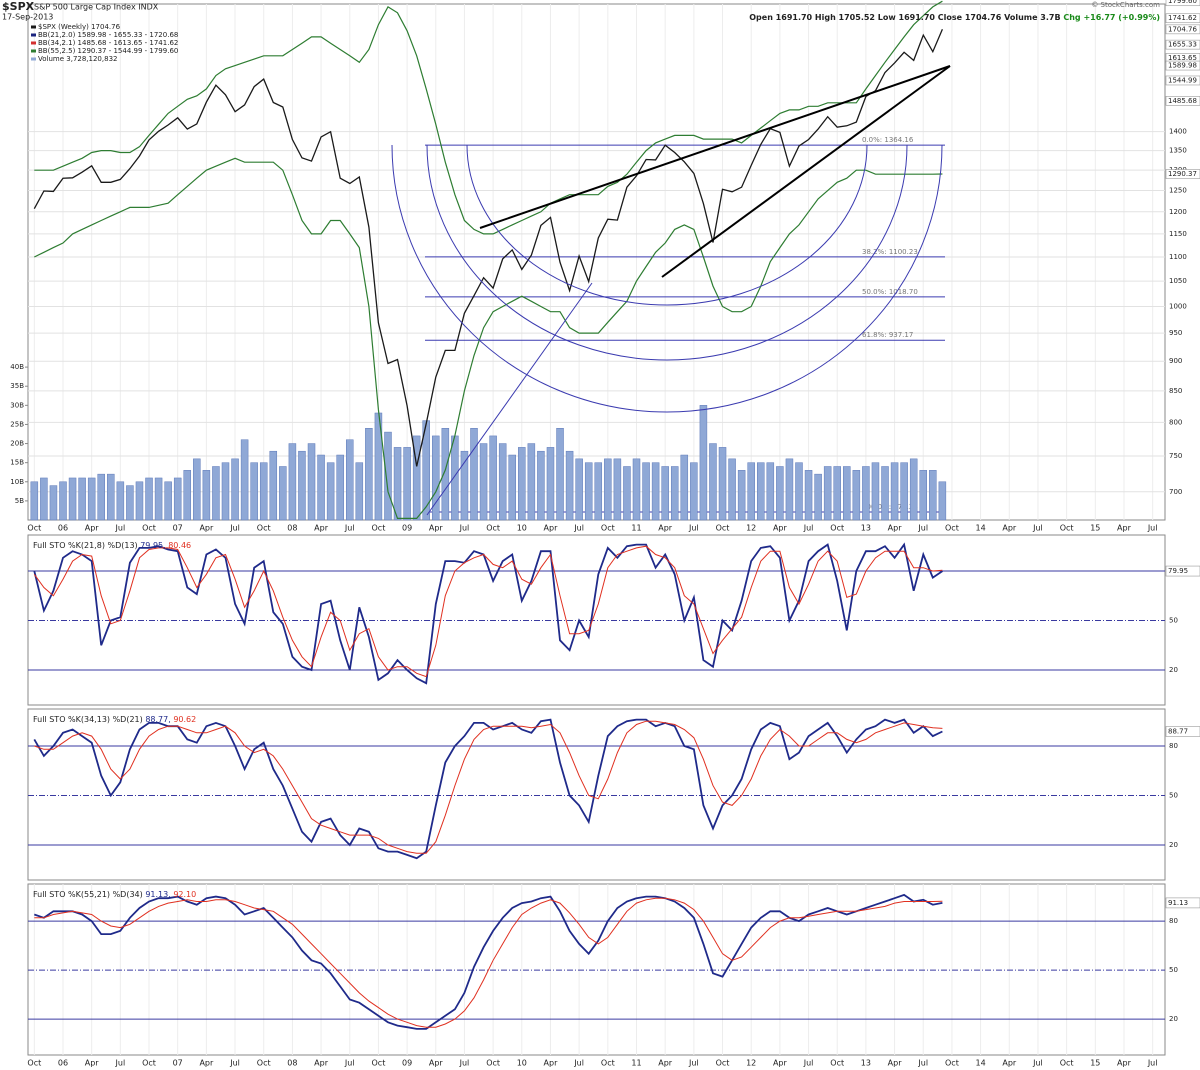 This screenshot has height=1070, width=1200. Describe the element at coordinates (157, 894) in the screenshot. I see `legend-value: 91.13,` at that location.